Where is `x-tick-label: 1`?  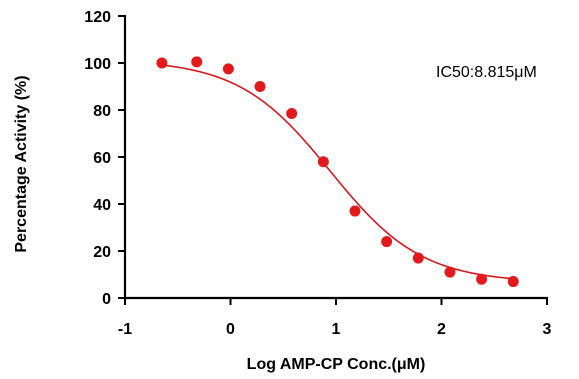 x-tick-label: 1 is located at coordinates (336, 329).